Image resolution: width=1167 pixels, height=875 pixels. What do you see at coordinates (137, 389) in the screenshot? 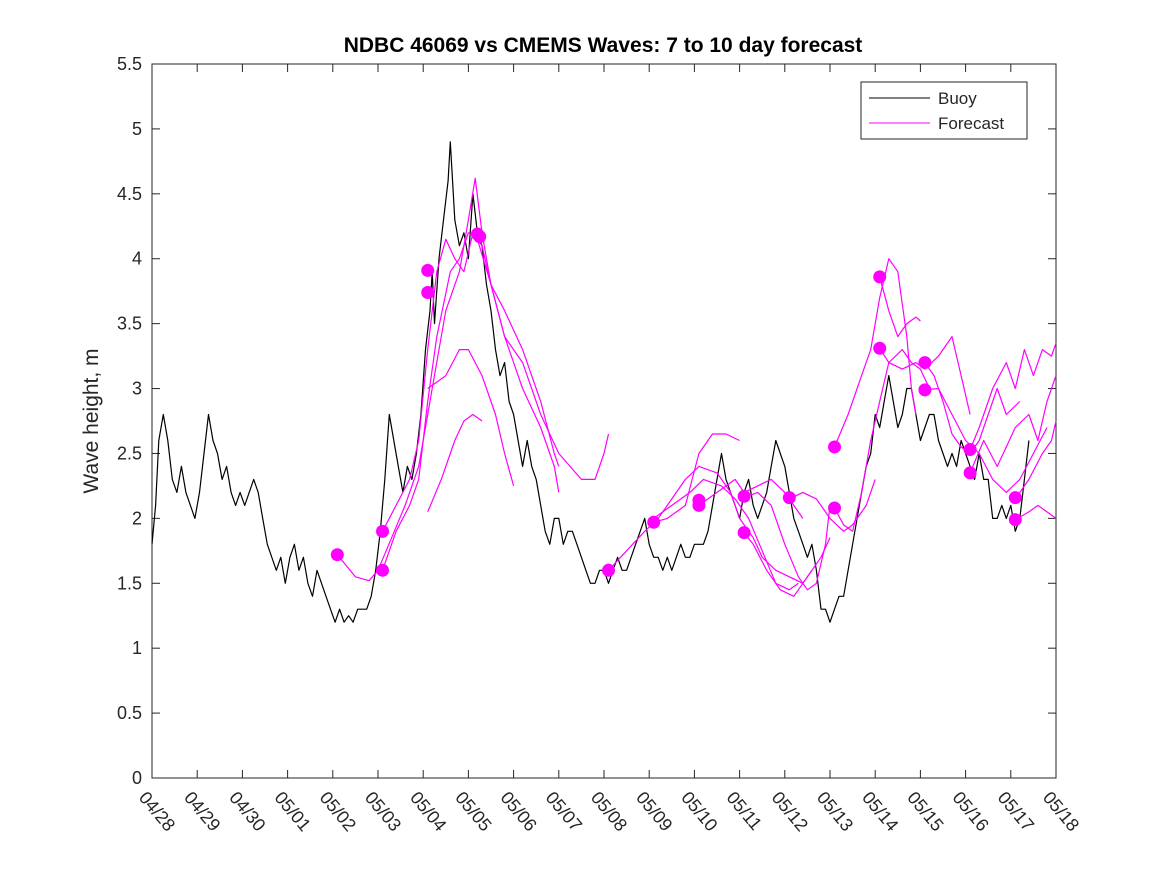
I see `y-tick-label: 3` at bounding box center [137, 389].